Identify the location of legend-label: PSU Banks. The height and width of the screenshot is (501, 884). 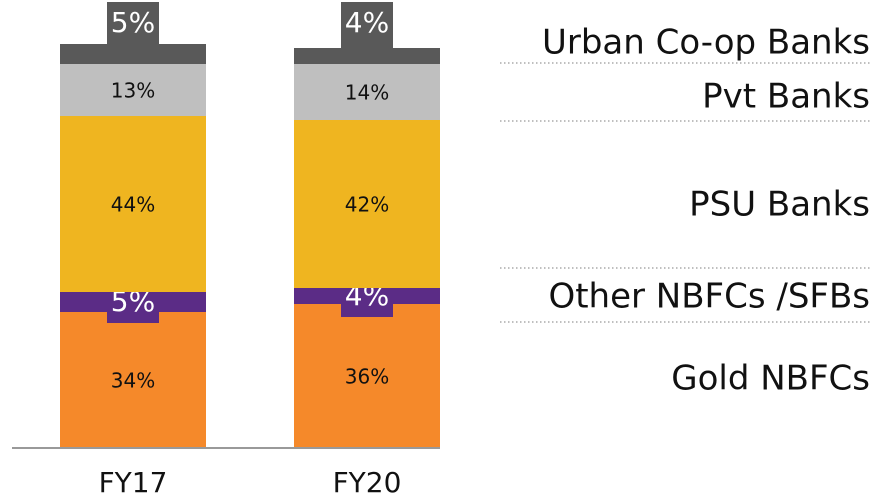
(779, 205).